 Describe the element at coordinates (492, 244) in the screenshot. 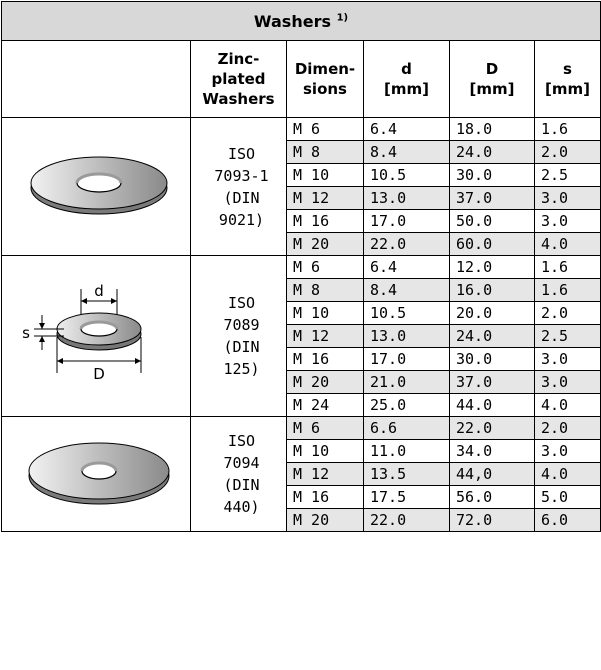

I see `cell-D: 60.0` at that location.